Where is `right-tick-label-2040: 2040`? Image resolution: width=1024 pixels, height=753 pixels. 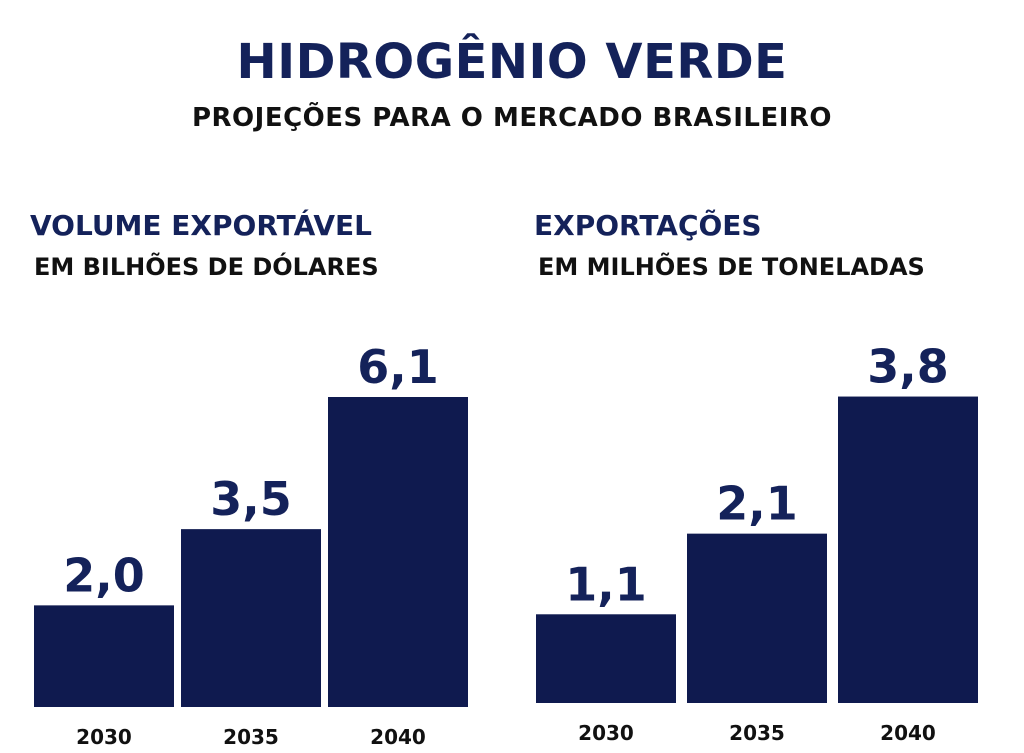
right-tick-label-2040: 2040 is located at coordinates (908, 733).